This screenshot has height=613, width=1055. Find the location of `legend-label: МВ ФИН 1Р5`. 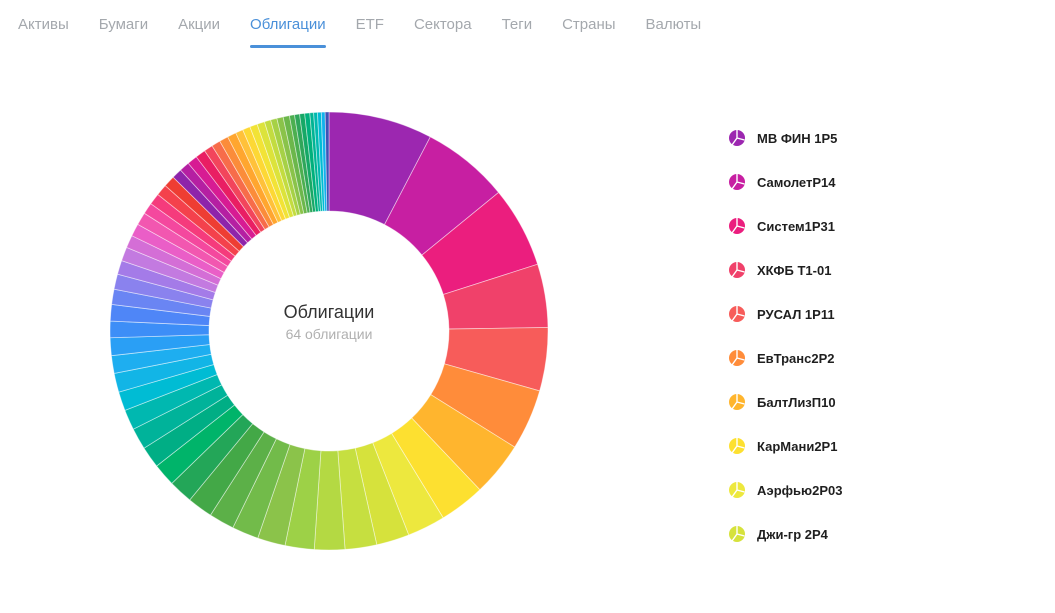

legend-label: МВ ФИН 1Р5 is located at coordinates (797, 138).